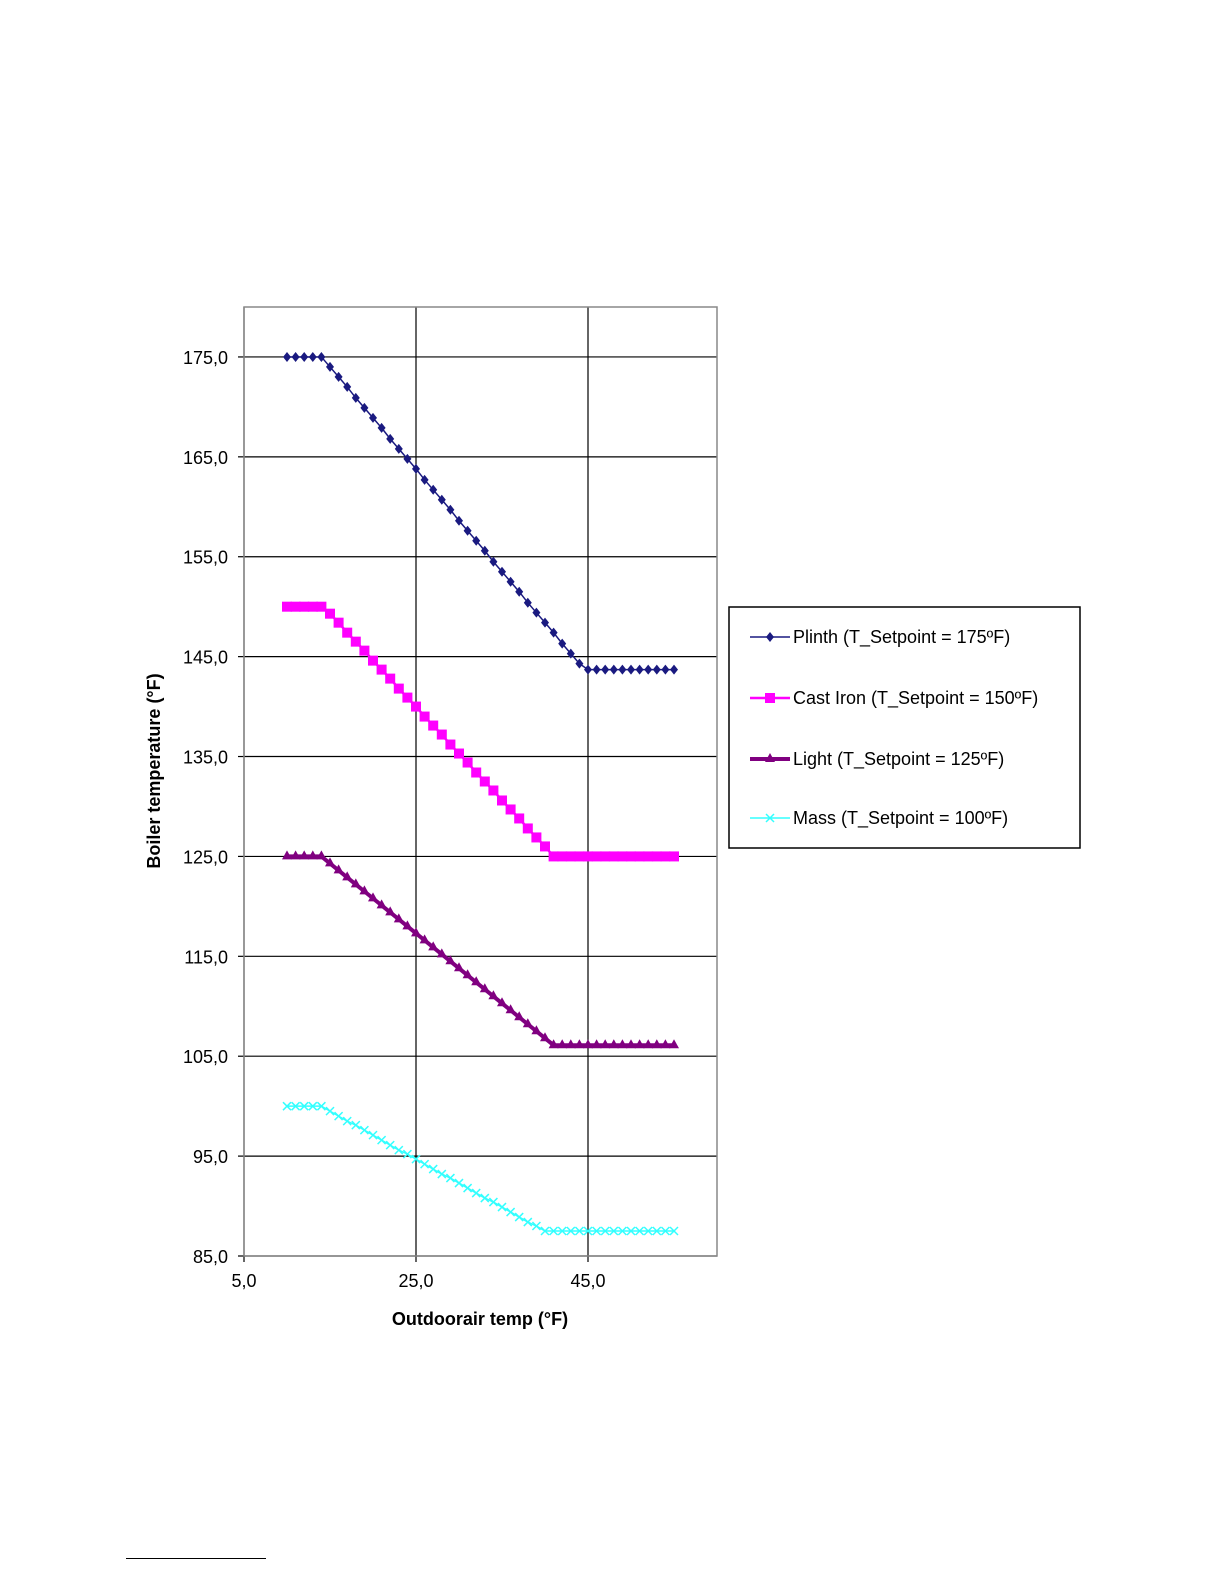 The height and width of the screenshot is (1584, 1224). What do you see at coordinates (206, 957) in the screenshot?
I see `y-tick-label: 115,0` at bounding box center [206, 957].